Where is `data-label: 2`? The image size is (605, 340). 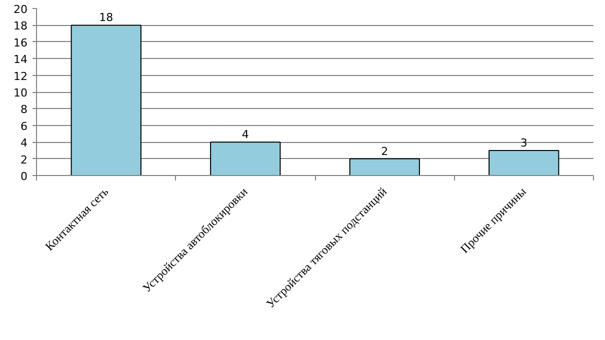 data-label: 2 is located at coordinates (384, 151).